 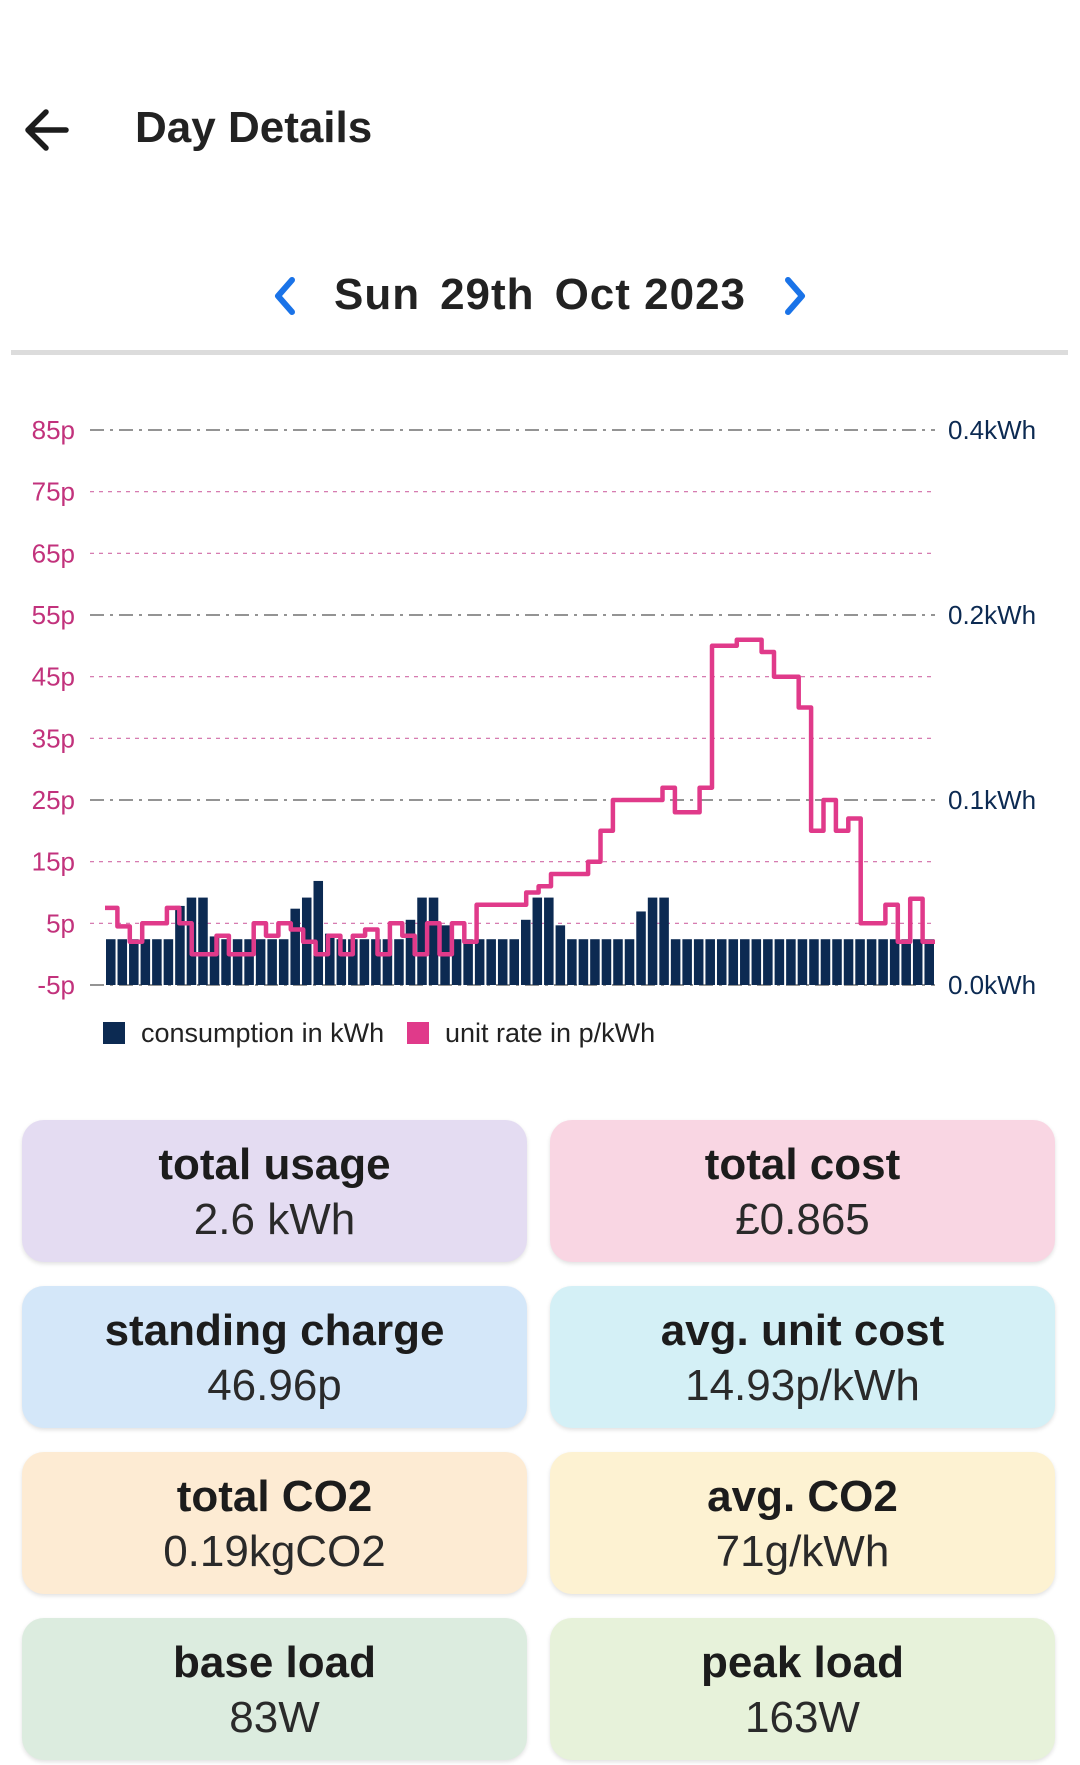 I want to click on previous-day-button, so click(x=285, y=296).